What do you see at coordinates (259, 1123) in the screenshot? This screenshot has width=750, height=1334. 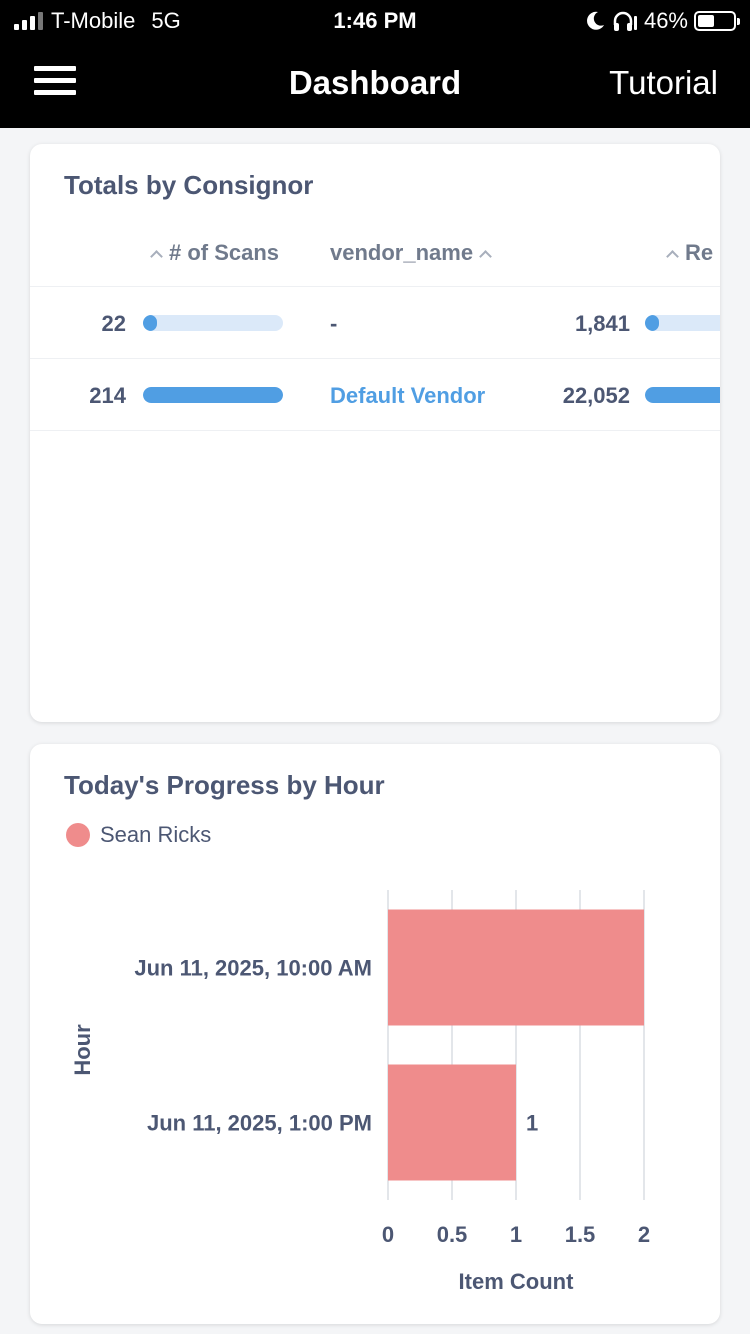 I see `y-tick-label: Jun 11, 2025, 1:00 PM` at bounding box center [259, 1123].